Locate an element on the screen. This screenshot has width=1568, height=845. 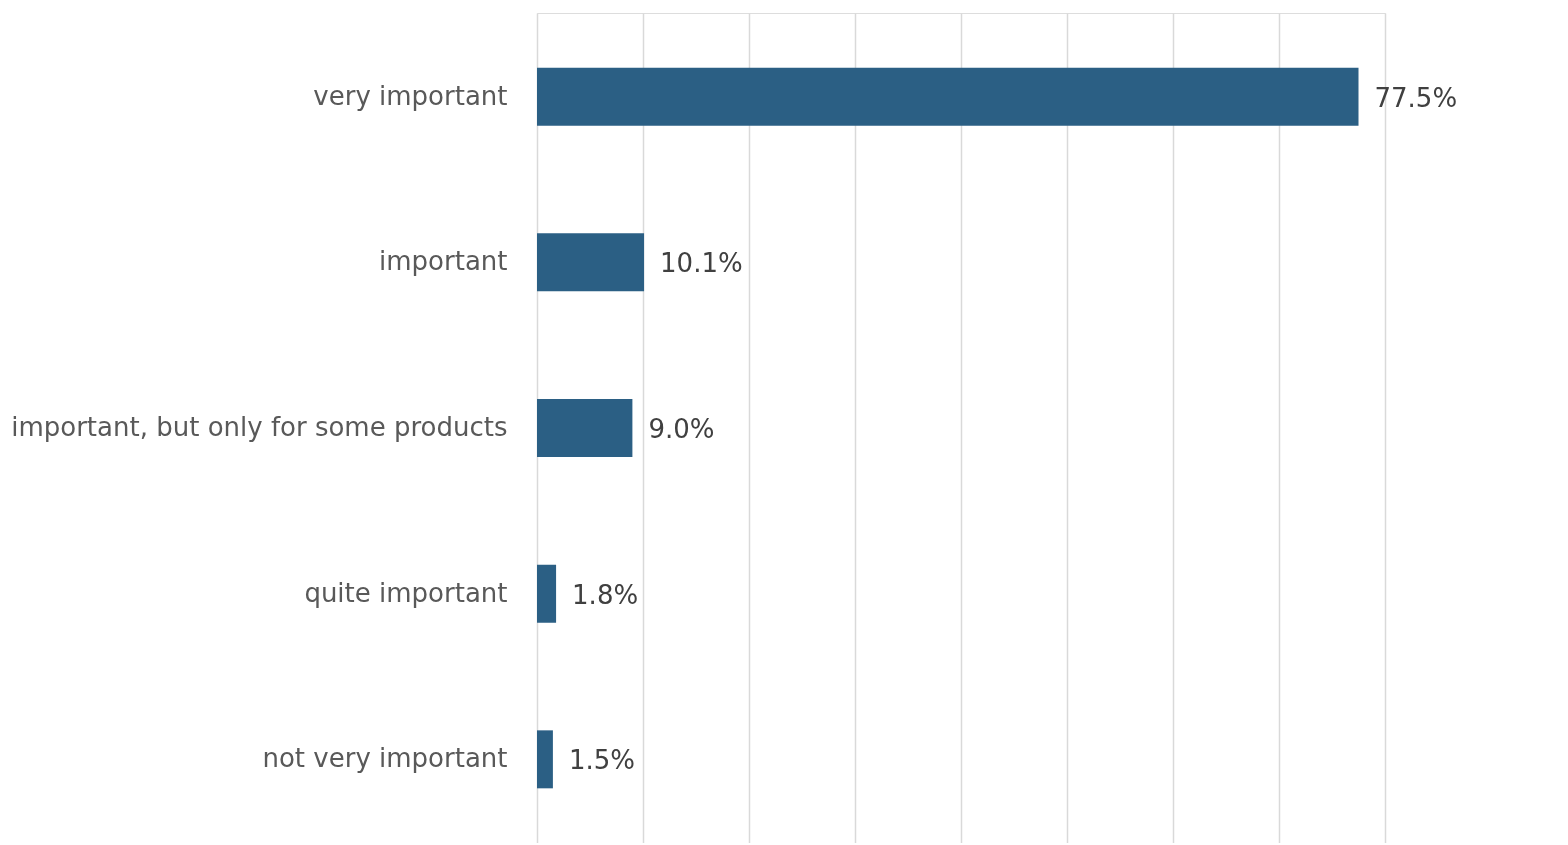
data-label: 1.5% is located at coordinates (601, 760).